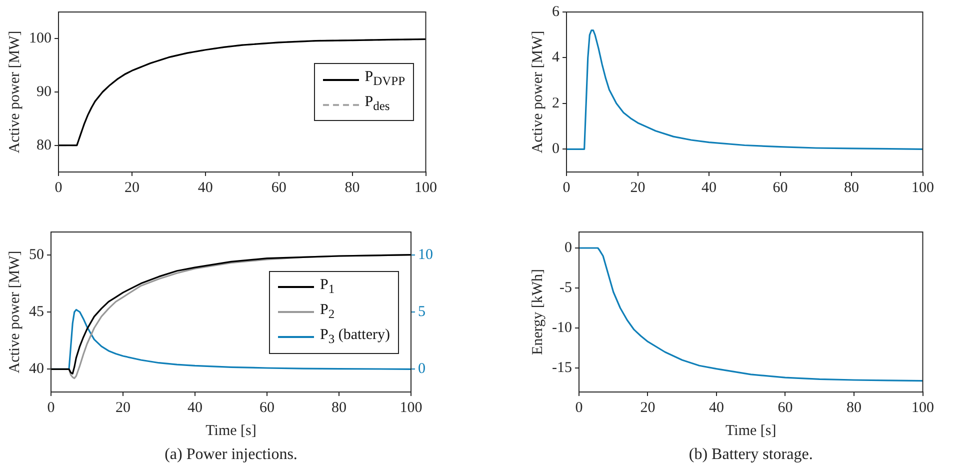 The image size is (956, 472). Describe the element at coordinates (556, 12) in the screenshot. I see `y-tick-label: 6` at that location.